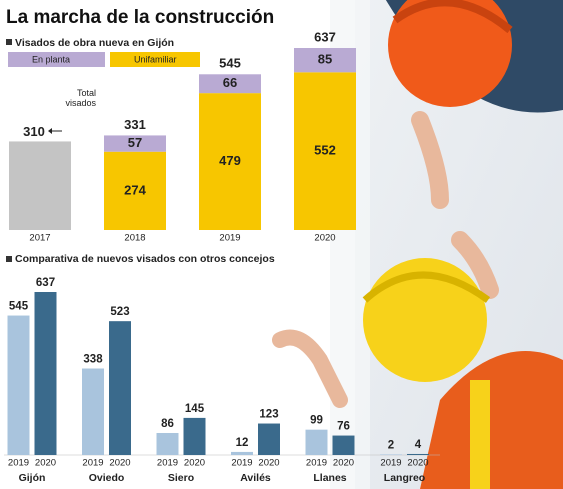 The image size is (563, 489). Describe the element at coordinates (93, 360) in the screenshot. I see `value-label: 338` at that location.